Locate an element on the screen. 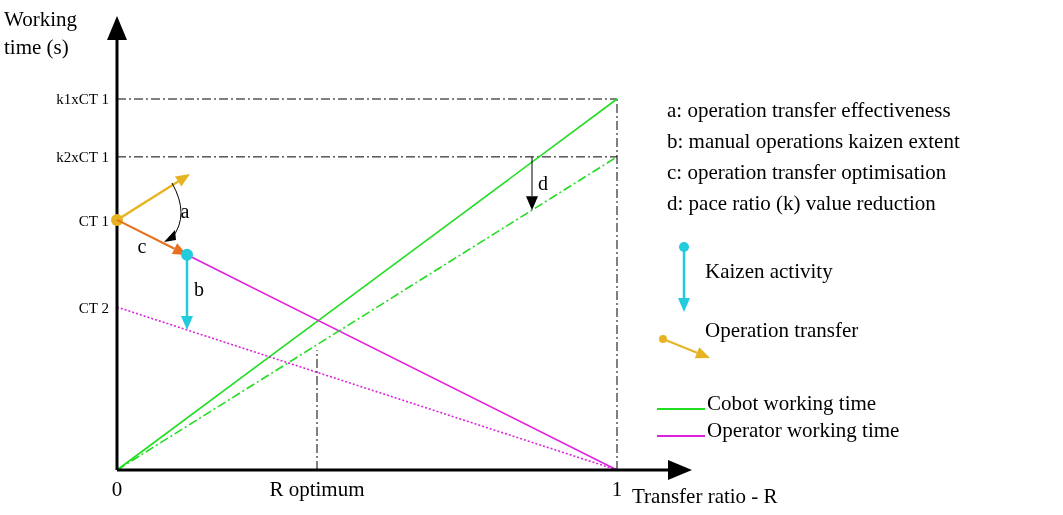  text: a: operation transfer effectiveness is located at coordinates (809, 110).